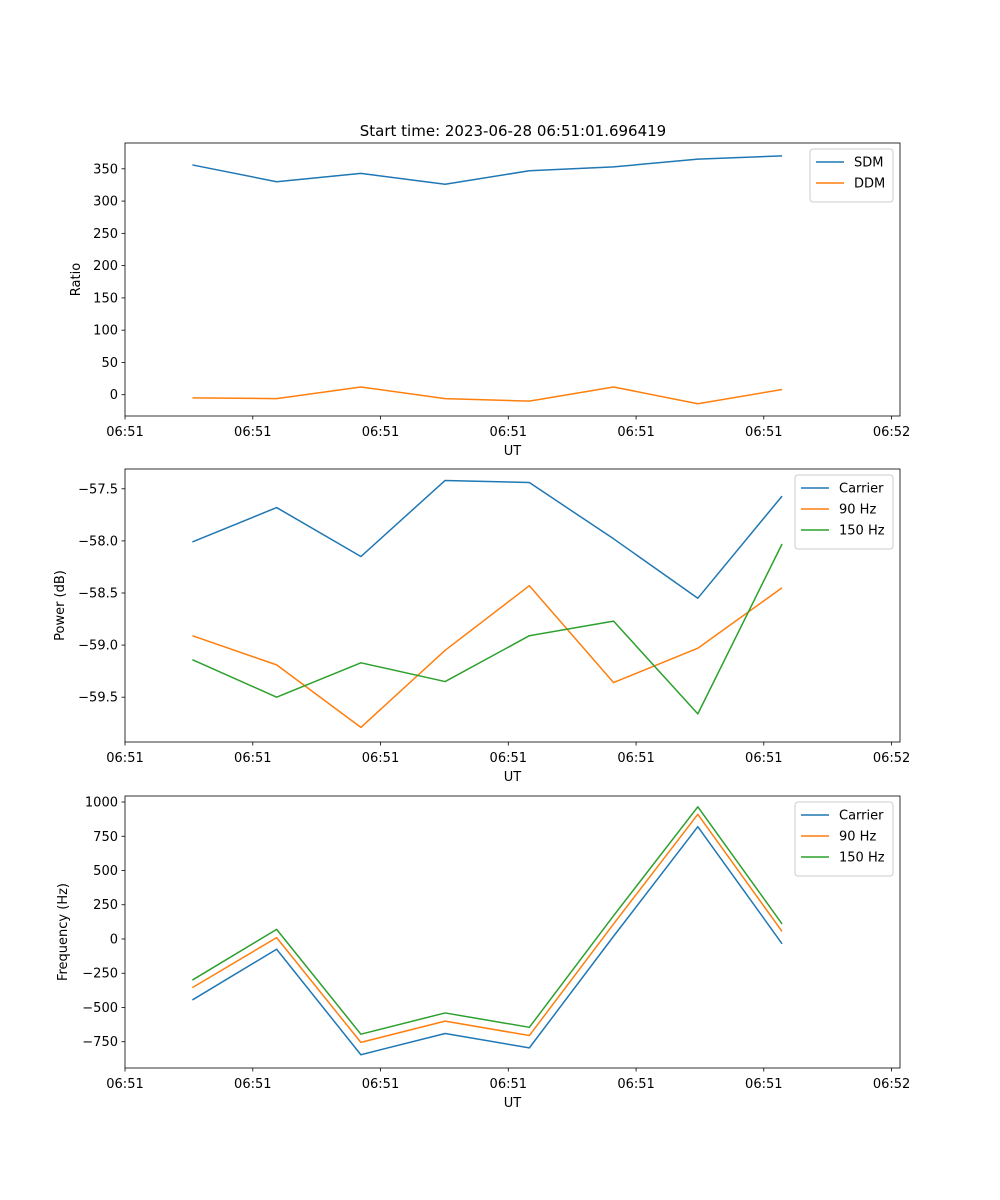 This screenshot has width=1000, height=1200. I want to click on y-tick-label: 200, so click(105, 266).